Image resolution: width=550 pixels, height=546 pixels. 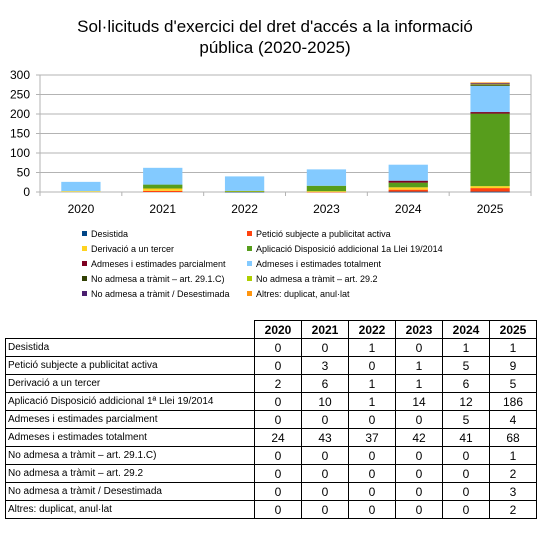 What do you see at coordinates (466, 437) in the screenshot?
I see `table-cell: 41` at bounding box center [466, 437].